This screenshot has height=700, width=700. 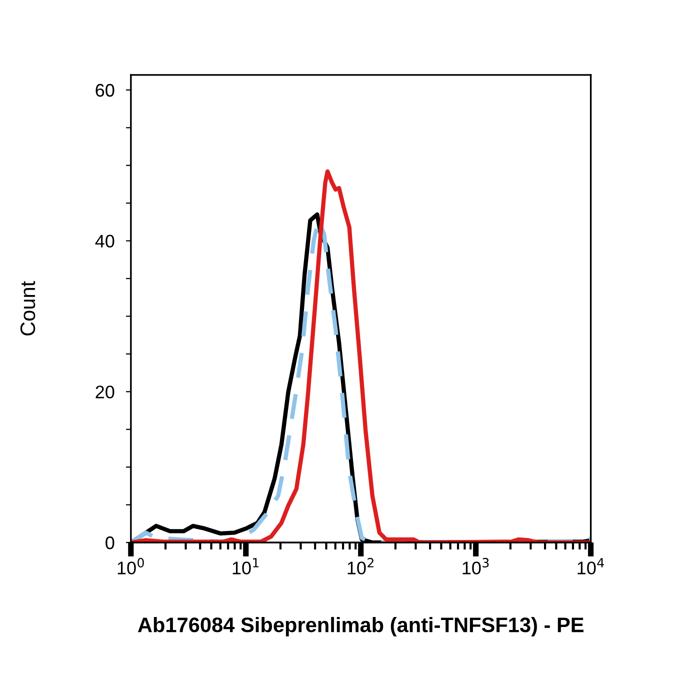 What do you see at coordinates (361, 566) in the screenshot?
I see `x-tick-label: 10$^{2}$` at bounding box center [361, 566].